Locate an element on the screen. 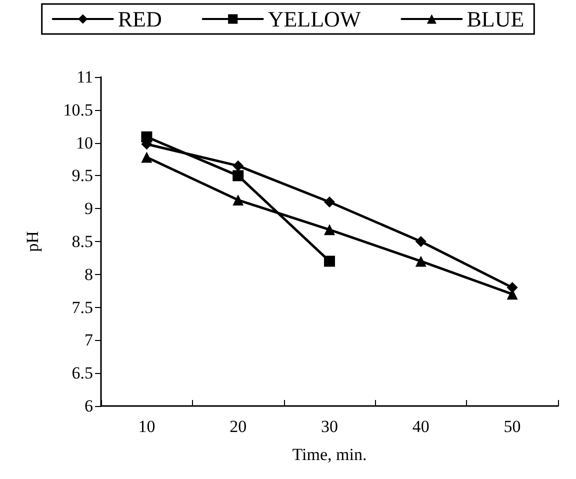 Image resolution: width=576 pixels, height=479 pixels. x-tick-label: 50 is located at coordinates (512, 426).